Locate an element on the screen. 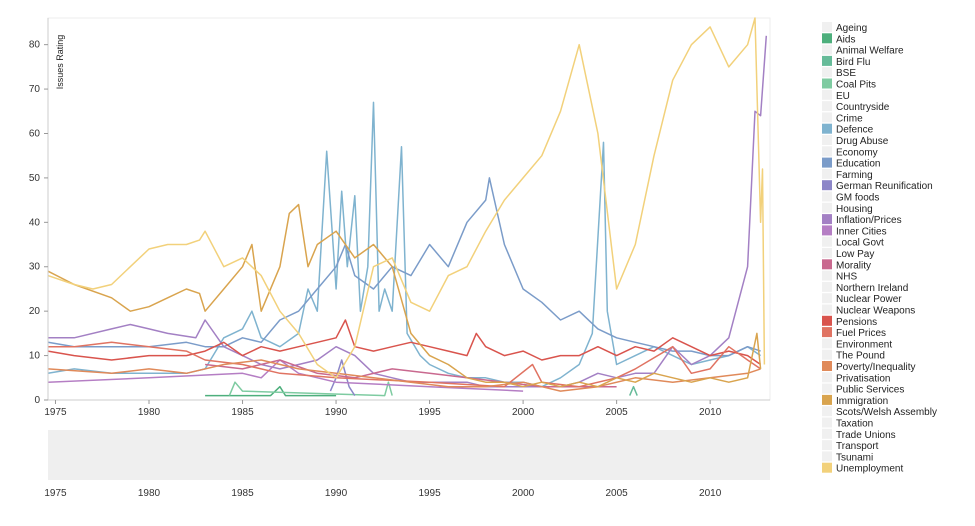 The height and width of the screenshot is (526, 975). legend-item-public-services: Public Services is located at coordinates (863, 389).